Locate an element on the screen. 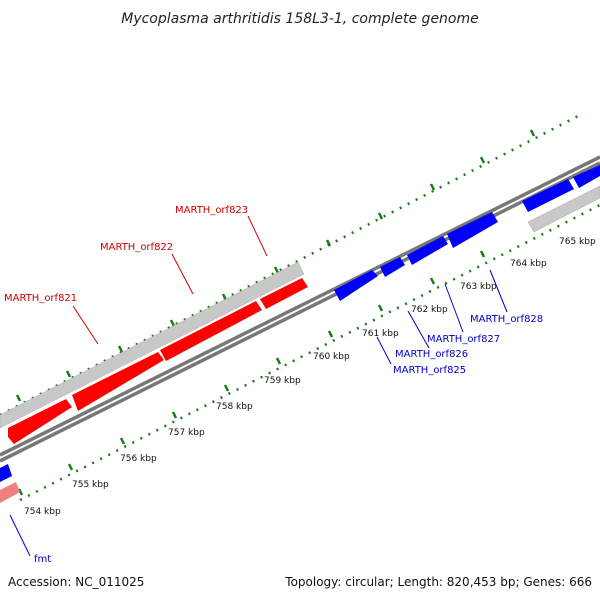 This screenshot has height=600, width=600. gene-label-orf826: MARTH_orf826 is located at coordinates (431, 354).